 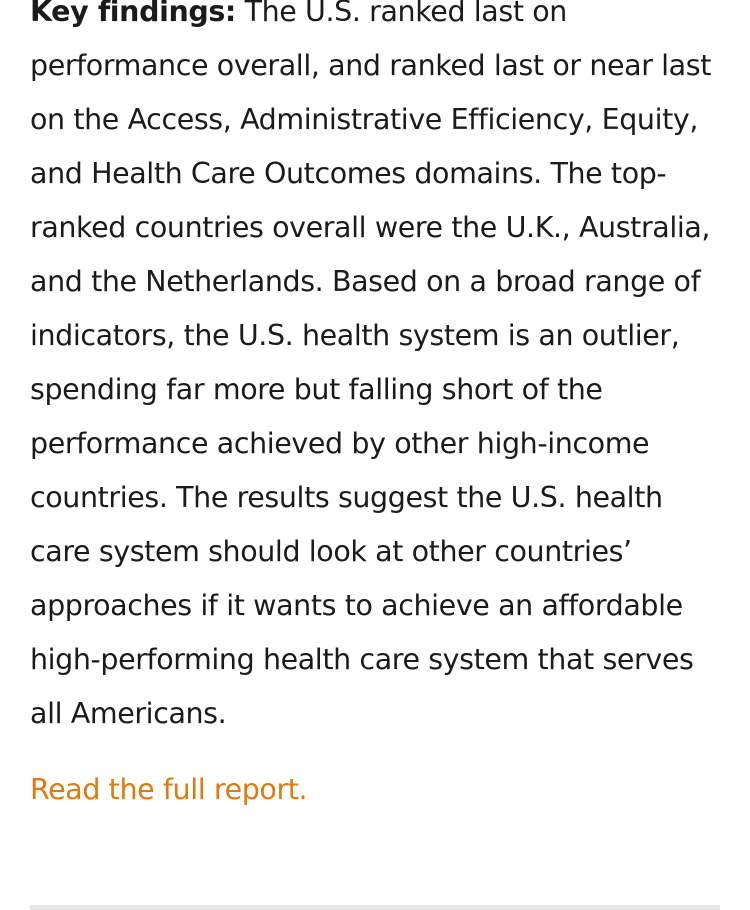 I want to click on read-full-report-link: Read the full report., so click(x=169, y=789).